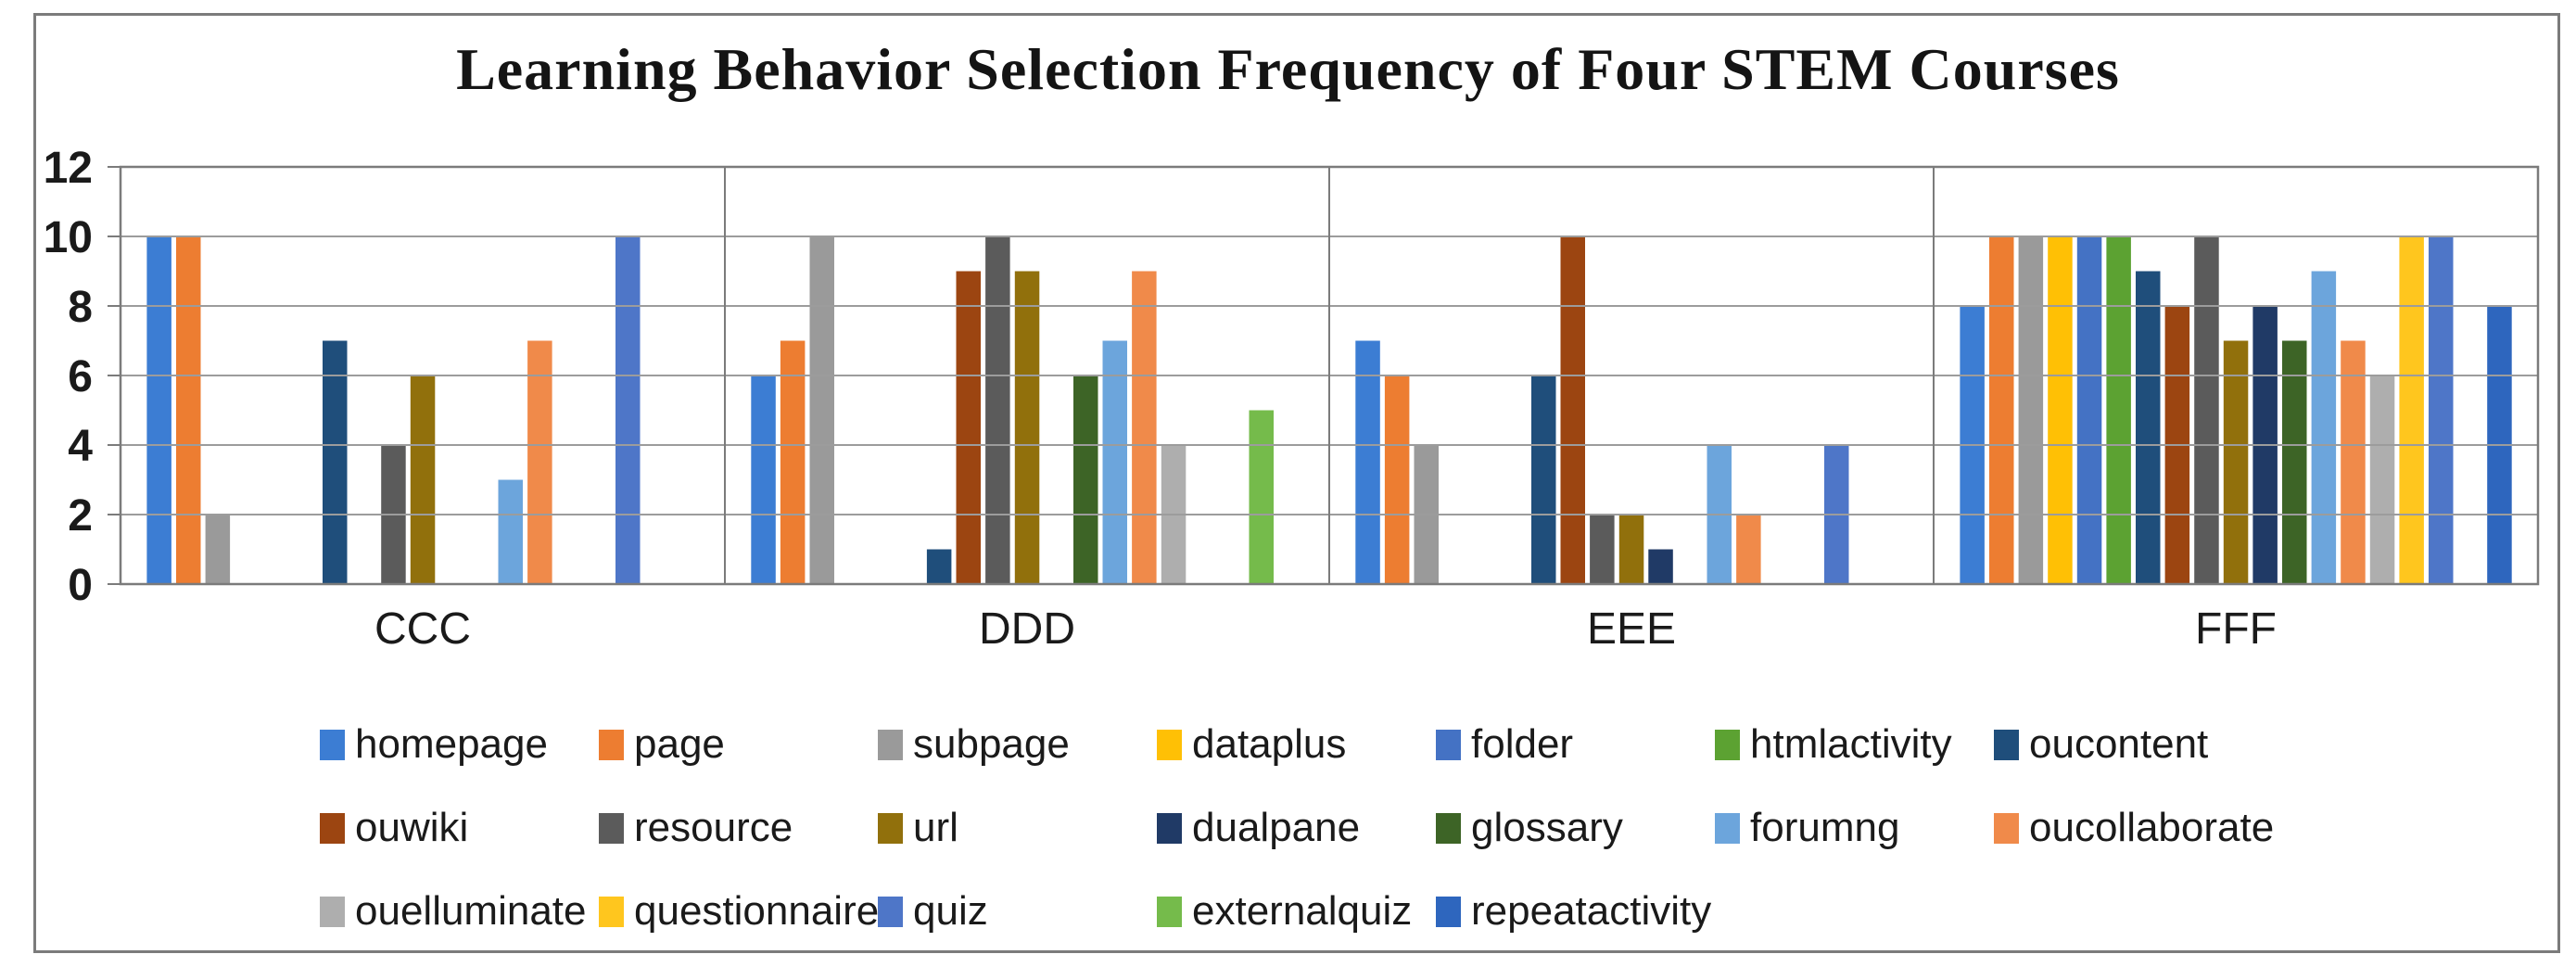 This screenshot has width=2576, height=967. What do you see at coordinates (1591, 911) in the screenshot?
I see `legend-label-repeatactivity: repeatactivity` at bounding box center [1591, 911].